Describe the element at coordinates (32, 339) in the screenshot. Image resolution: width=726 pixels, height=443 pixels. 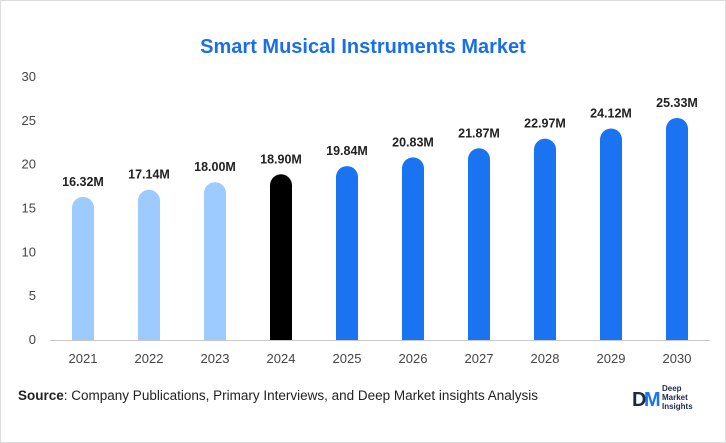
I see `y-tick-label: 0` at that location.